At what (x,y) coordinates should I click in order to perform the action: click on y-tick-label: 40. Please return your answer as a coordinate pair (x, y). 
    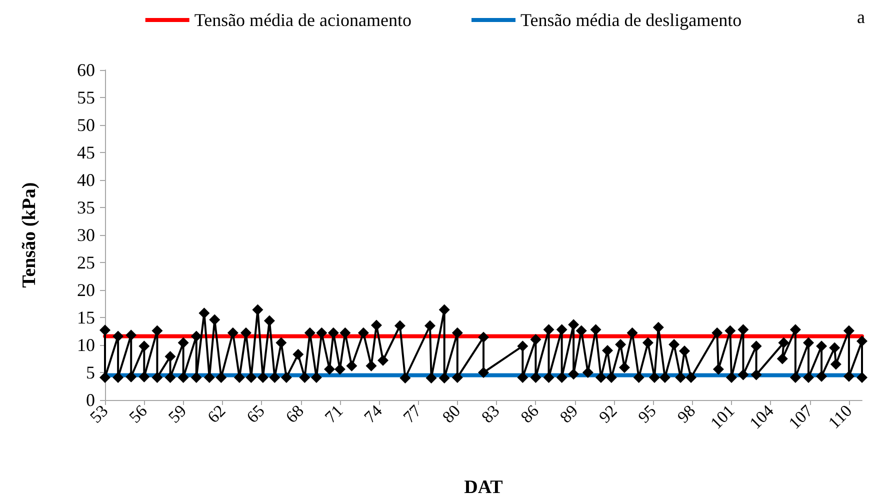
    Looking at the image, I should click on (86, 180).